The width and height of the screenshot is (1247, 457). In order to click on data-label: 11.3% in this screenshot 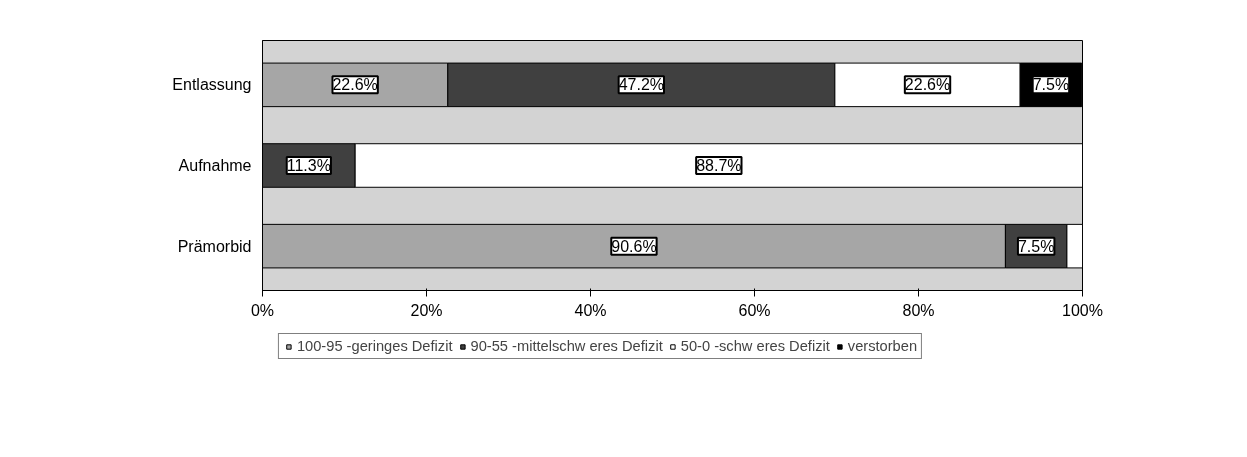, I will do `click(308, 165)`.